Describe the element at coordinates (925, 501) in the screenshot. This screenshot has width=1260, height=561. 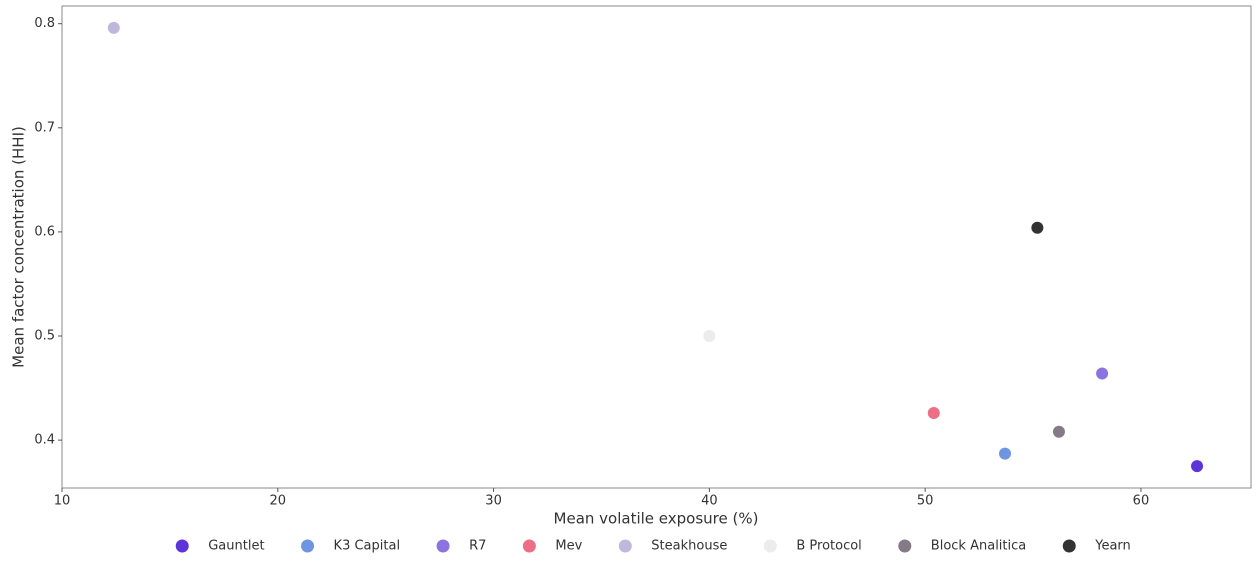
I see `x-tick-label: 50` at that location.